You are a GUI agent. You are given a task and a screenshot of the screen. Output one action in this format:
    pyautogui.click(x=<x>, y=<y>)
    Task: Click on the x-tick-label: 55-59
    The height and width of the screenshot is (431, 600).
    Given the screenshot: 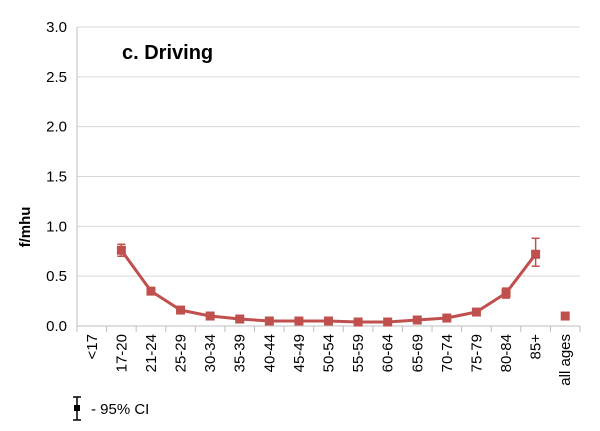 What is the action you would take?
    pyautogui.click(x=358, y=353)
    